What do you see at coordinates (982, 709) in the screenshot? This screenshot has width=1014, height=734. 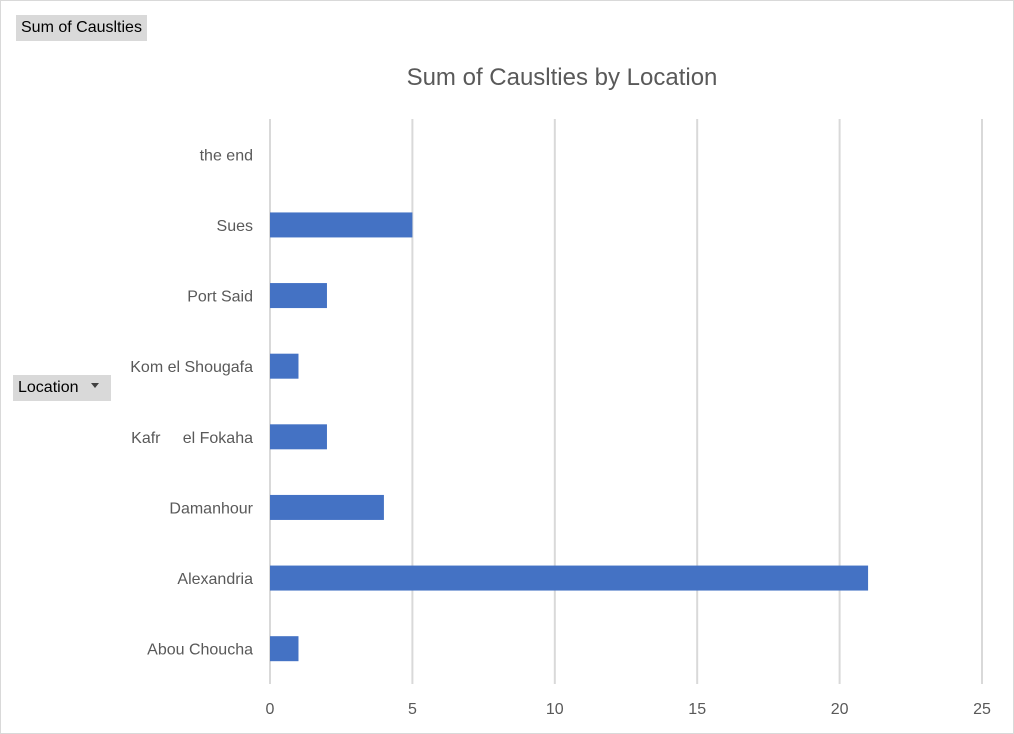 I see `x-tick-label: 25` at bounding box center [982, 709].